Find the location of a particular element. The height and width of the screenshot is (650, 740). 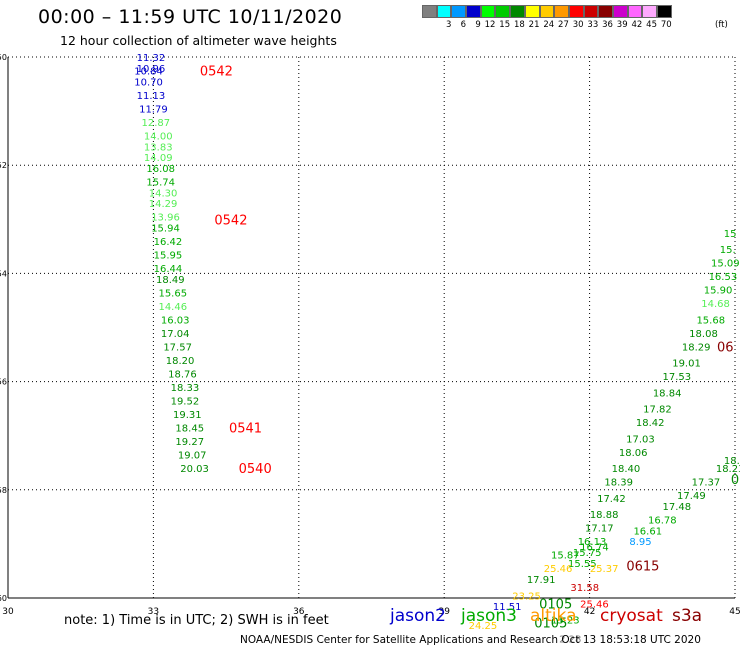

wave-height-point: 11.13 is located at coordinates (151, 96).